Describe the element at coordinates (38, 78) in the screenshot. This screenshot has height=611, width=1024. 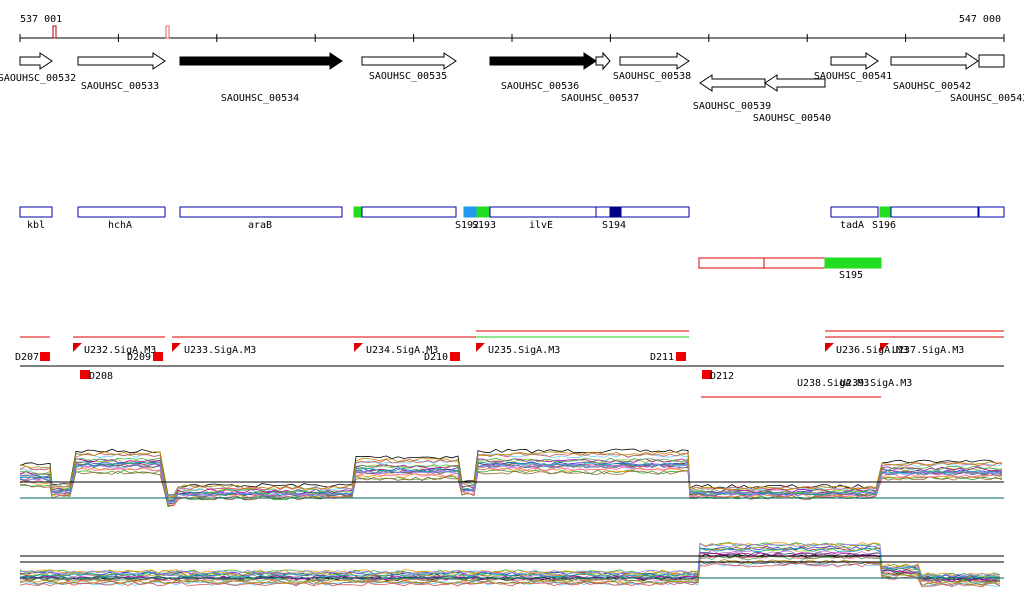
I see `gene-label: SAOUHSC_00532` at that location.